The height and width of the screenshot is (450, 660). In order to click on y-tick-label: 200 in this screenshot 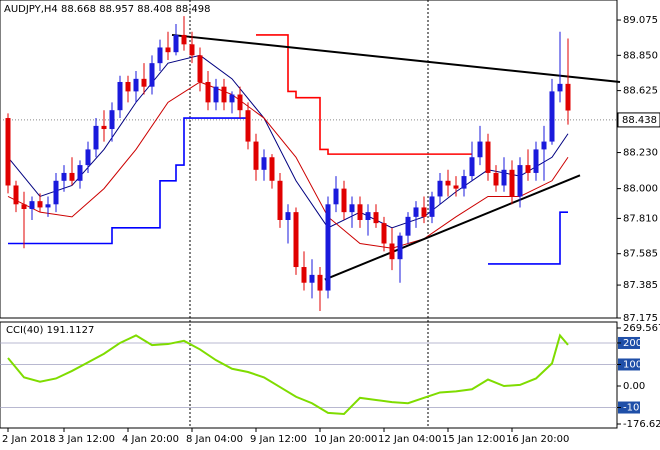, I will do `click(632, 343)`.